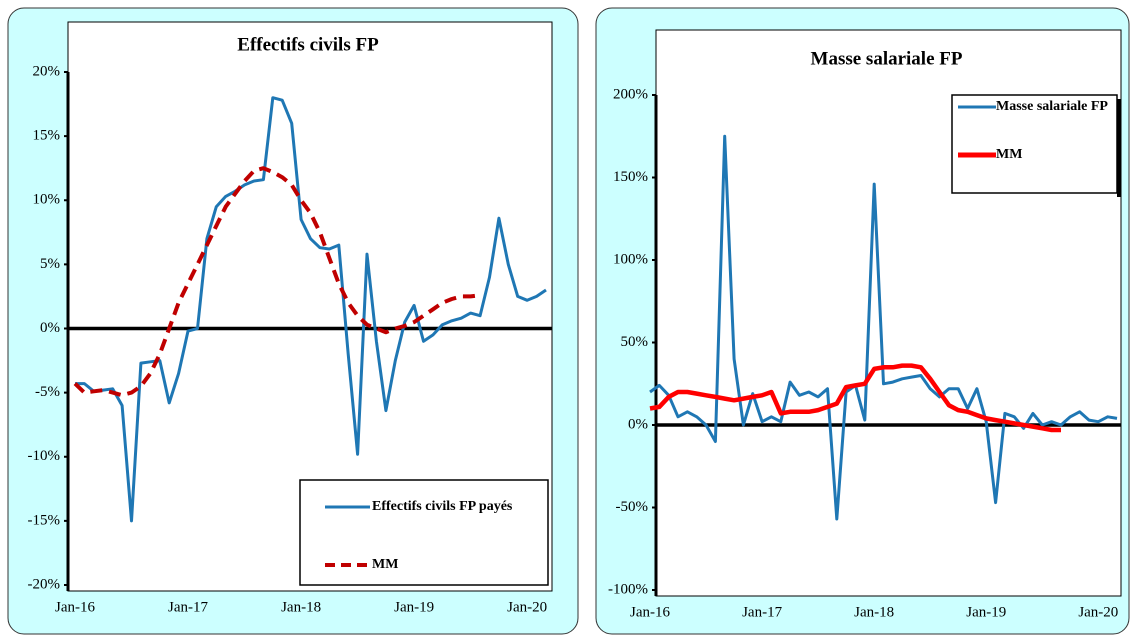  I want to click on y-tick-label: -5%, so click(47, 392).